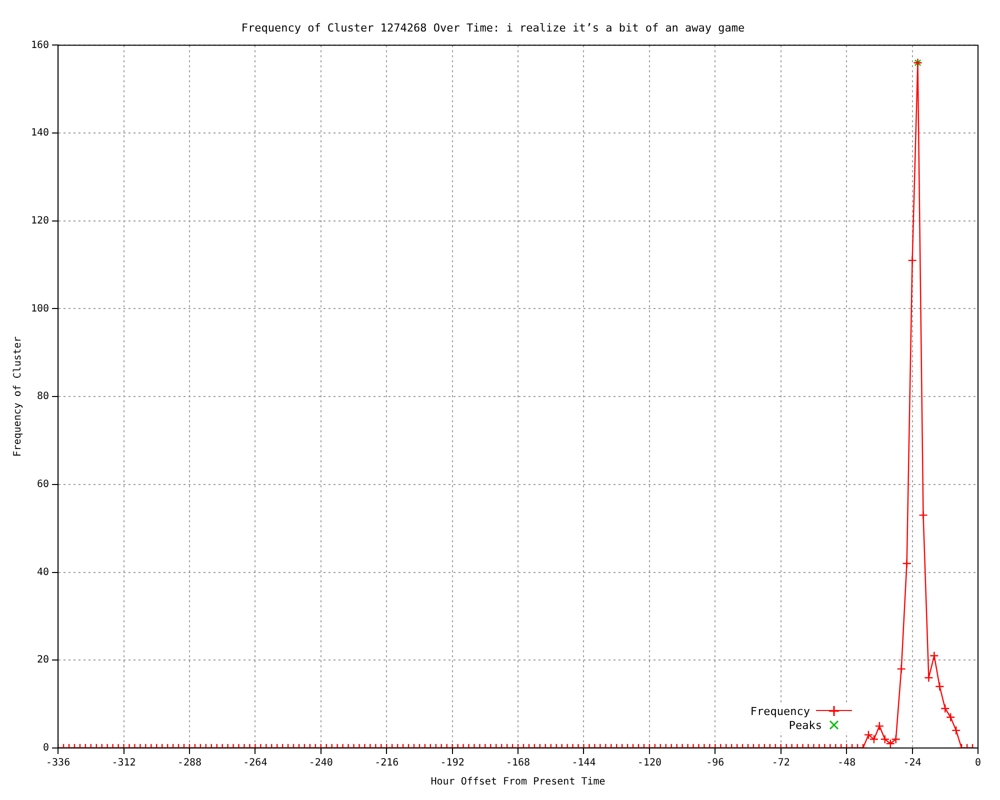  I want to click on x-tick-label: -48, so click(847, 763).